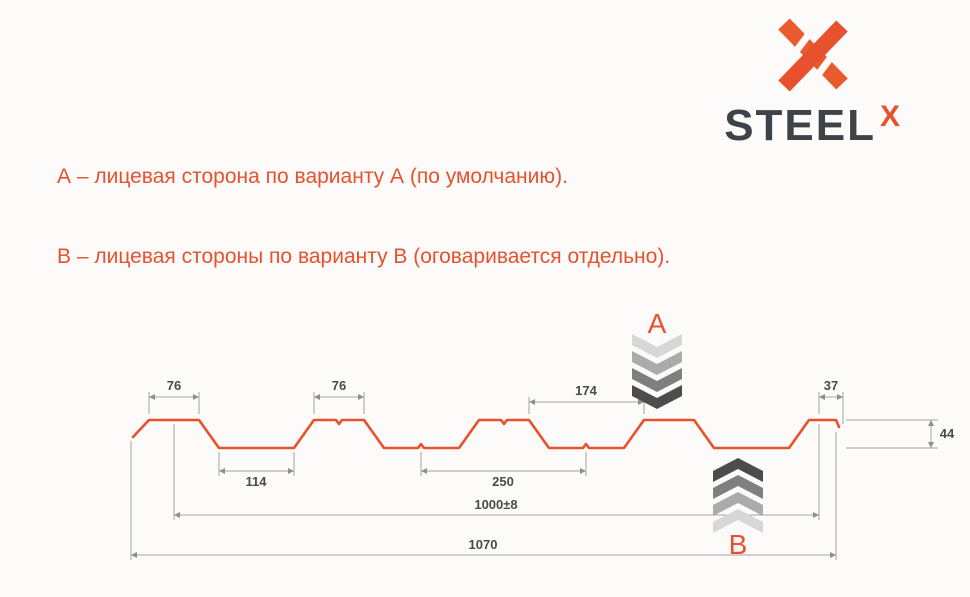 The height and width of the screenshot is (597, 970). What do you see at coordinates (813, 55) in the screenshot?
I see `logo-x-icon` at bounding box center [813, 55].